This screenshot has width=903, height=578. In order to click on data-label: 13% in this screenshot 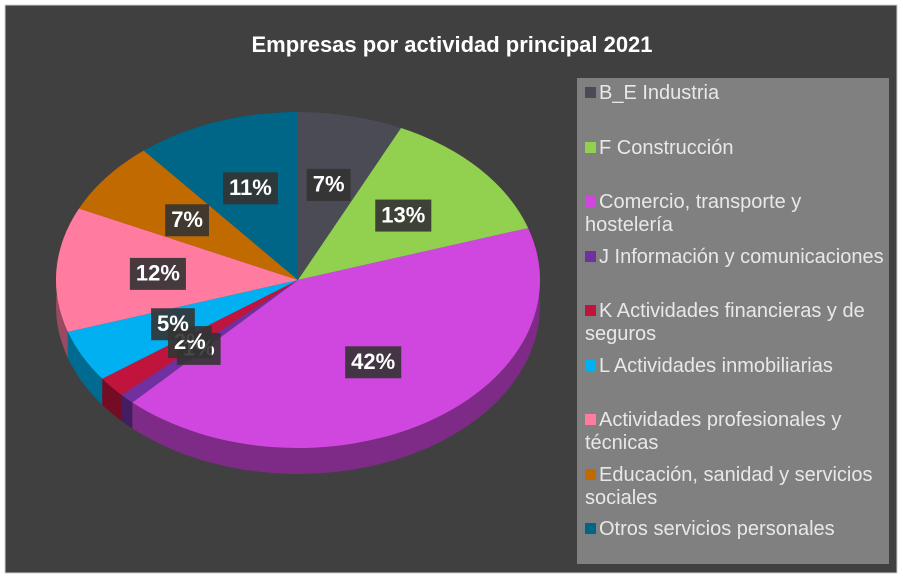, I will do `click(403, 214)`.